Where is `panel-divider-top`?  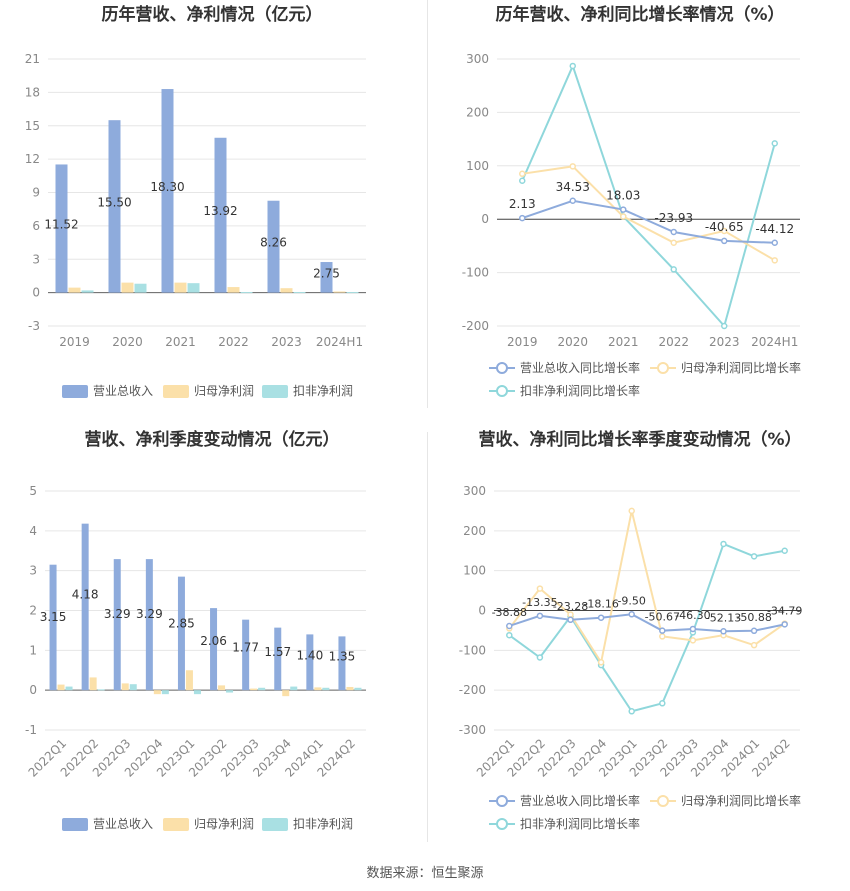 panel-divider-top is located at coordinates (427, 204).